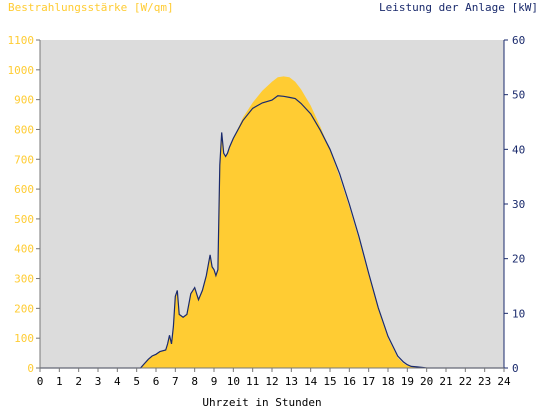  What do you see at coordinates (518, 313) in the screenshot?
I see `right-tick-label: 10` at bounding box center [518, 313].